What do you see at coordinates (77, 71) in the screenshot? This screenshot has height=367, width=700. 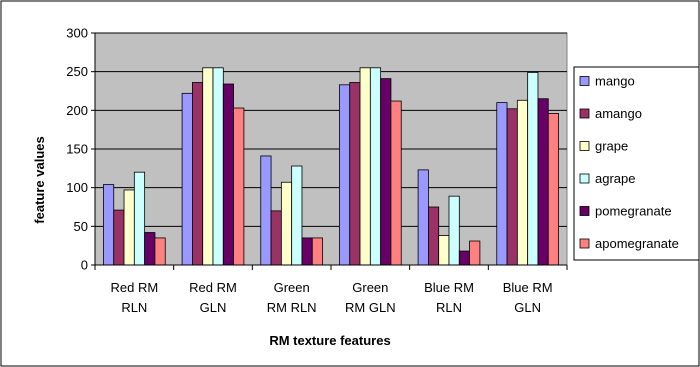 I see `y-tick-label: 250` at bounding box center [77, 71].